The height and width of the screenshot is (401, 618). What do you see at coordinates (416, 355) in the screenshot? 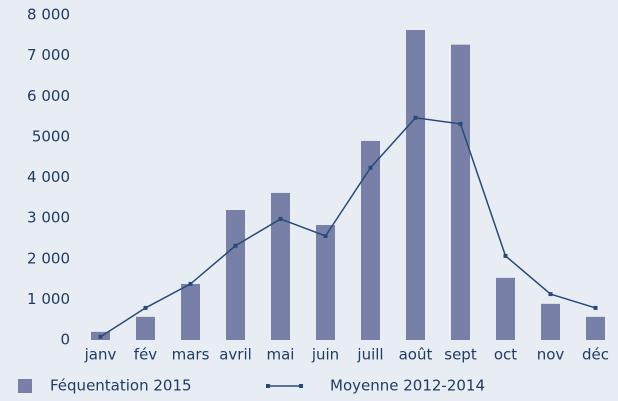
I see `x-tick-label: août` at bounding box center [416, 355].